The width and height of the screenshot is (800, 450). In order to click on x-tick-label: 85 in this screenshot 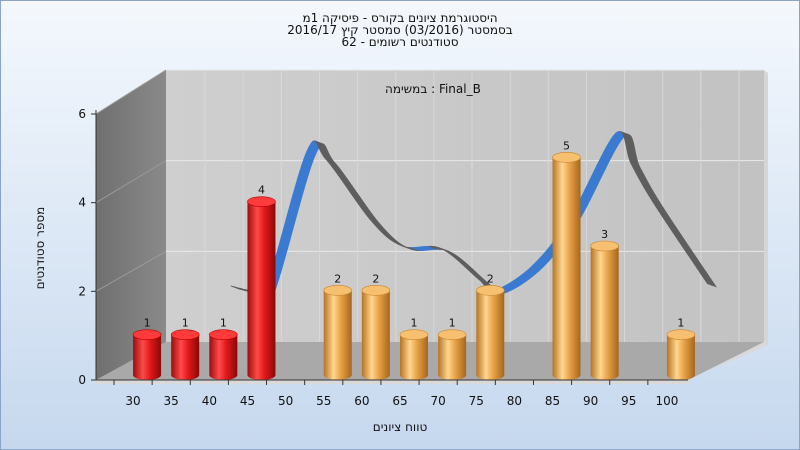, I will do `click(552, 401)`.